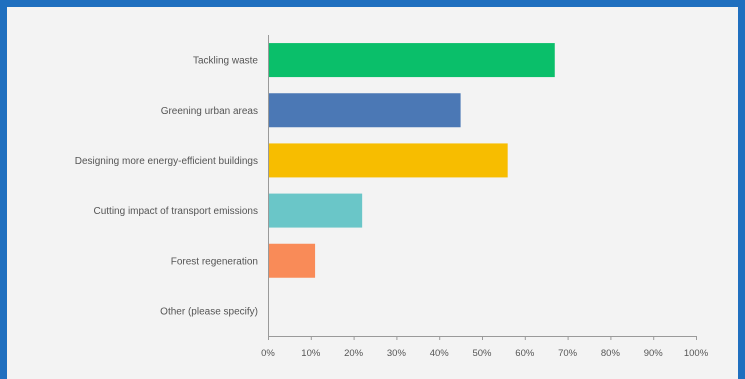 This screenshot has height=379, width=745. Describe the element at coordinates (354, 353) in the screenshot. I see `x-tick-label: 20%` at that location.